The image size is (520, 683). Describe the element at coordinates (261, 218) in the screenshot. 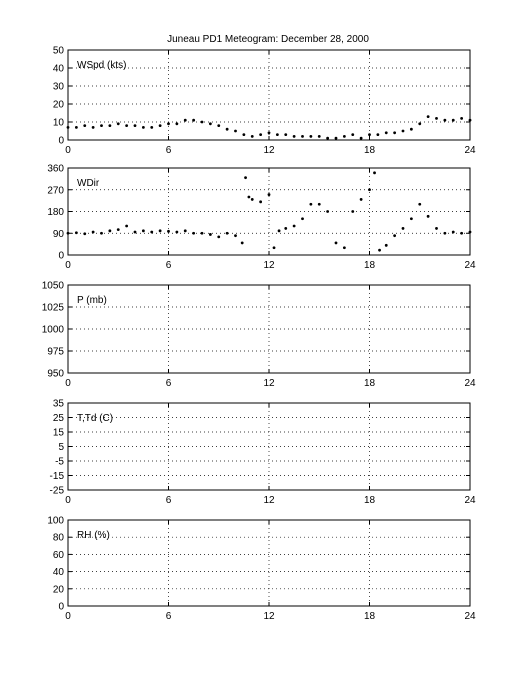

I see `wdir-panel: 0 6 12 18 24 0 90 180 270 360 WDir` at that location.